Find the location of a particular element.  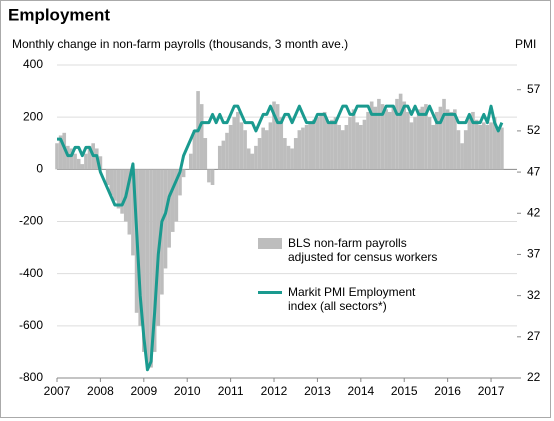

x-tick-label: 2014 is located at coordinates (360, 391).